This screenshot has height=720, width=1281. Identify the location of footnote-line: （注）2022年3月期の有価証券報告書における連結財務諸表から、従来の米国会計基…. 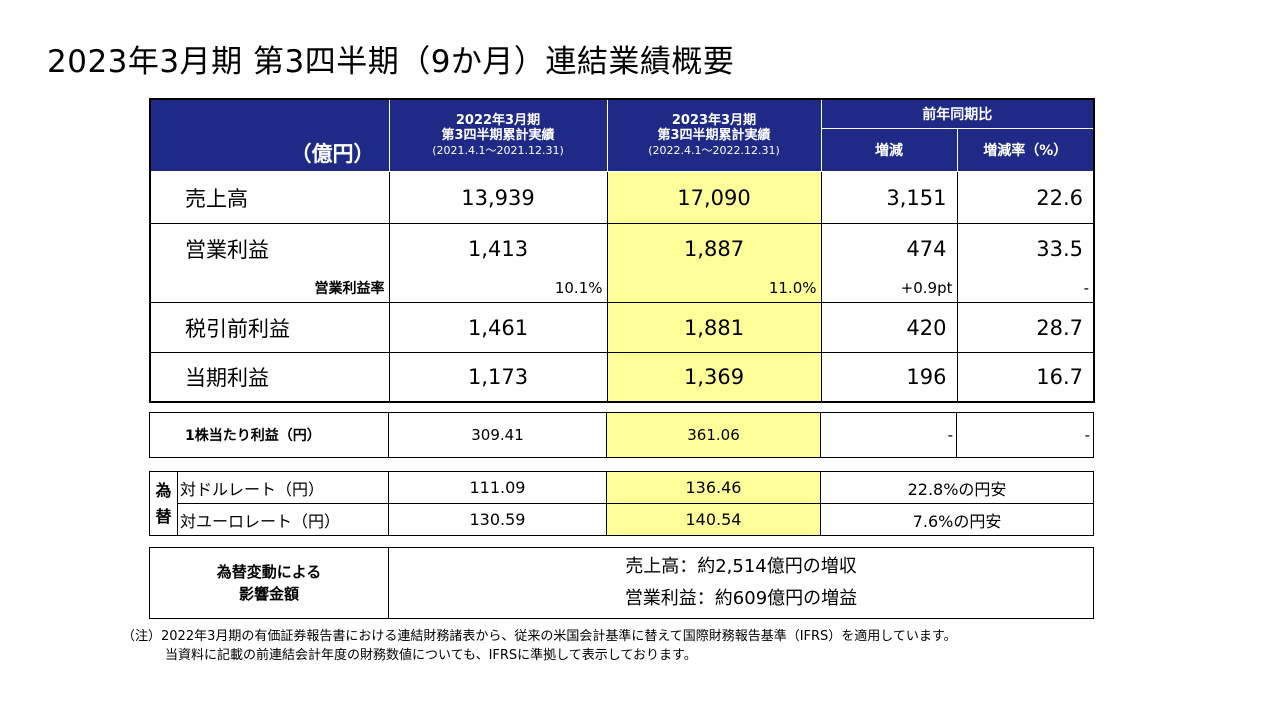
(539, 636).